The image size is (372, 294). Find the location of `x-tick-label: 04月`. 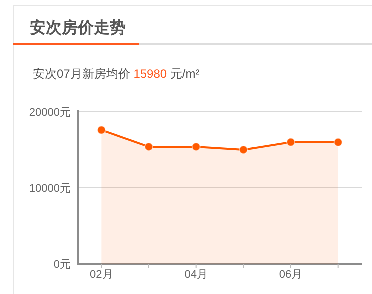

x-tick-label: 04月 is located at coordinates (196, 275).